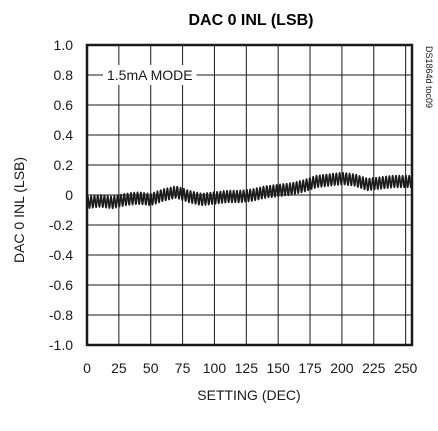 The image size is (438, 431). What do you see at coordinates (342, 368) in the screenshot?
I see `x-tick-label: 200` at bounding box center [342, 368].